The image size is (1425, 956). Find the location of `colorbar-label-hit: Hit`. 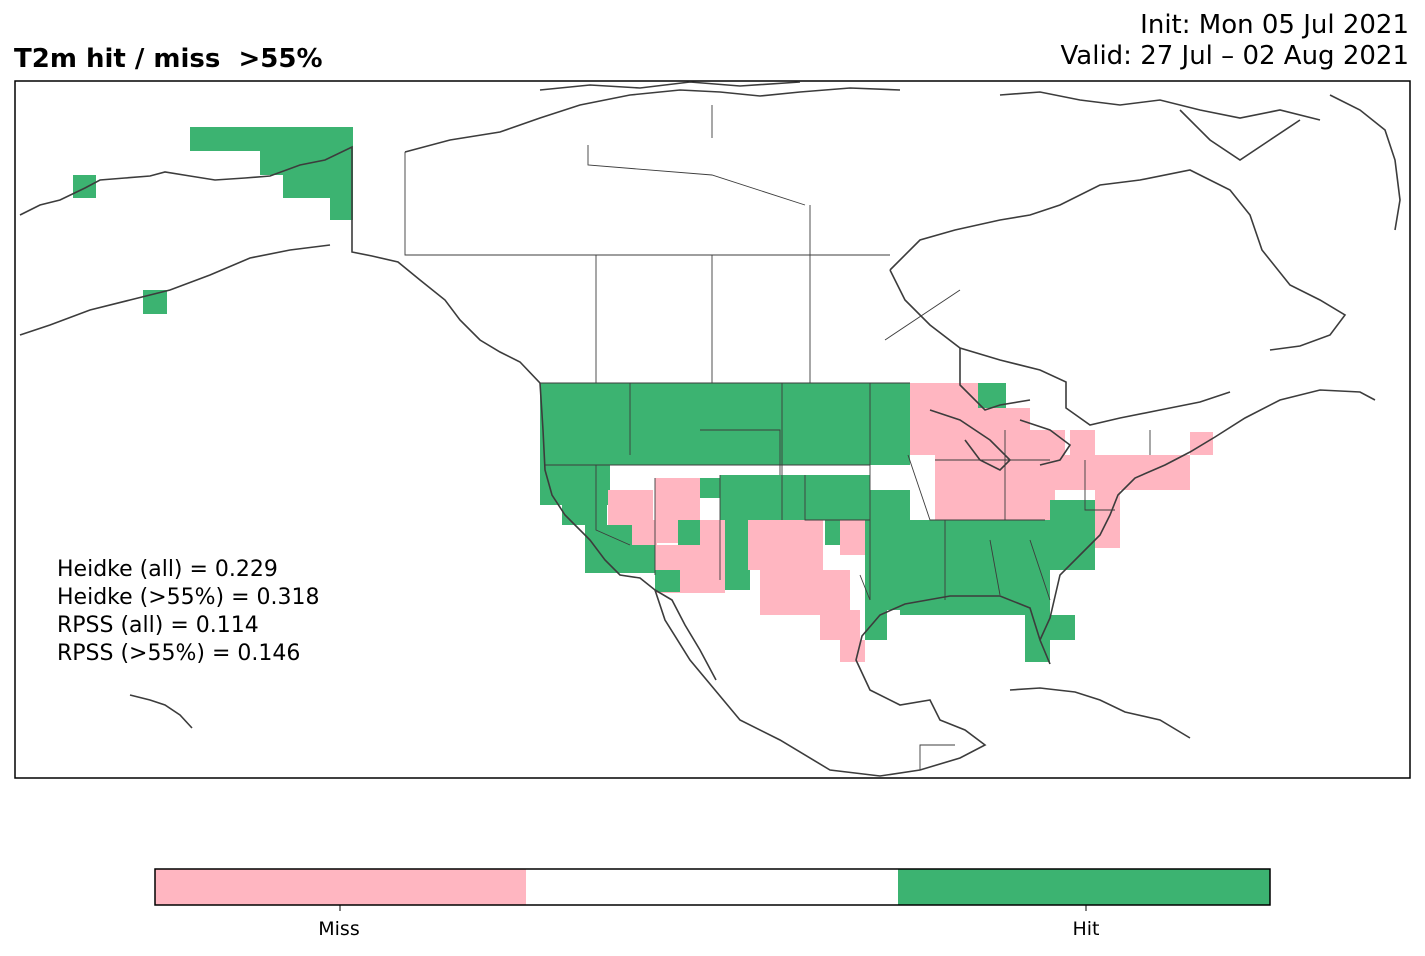

colorbar-label-hit: Hit is located at coordinates (1086, 929).